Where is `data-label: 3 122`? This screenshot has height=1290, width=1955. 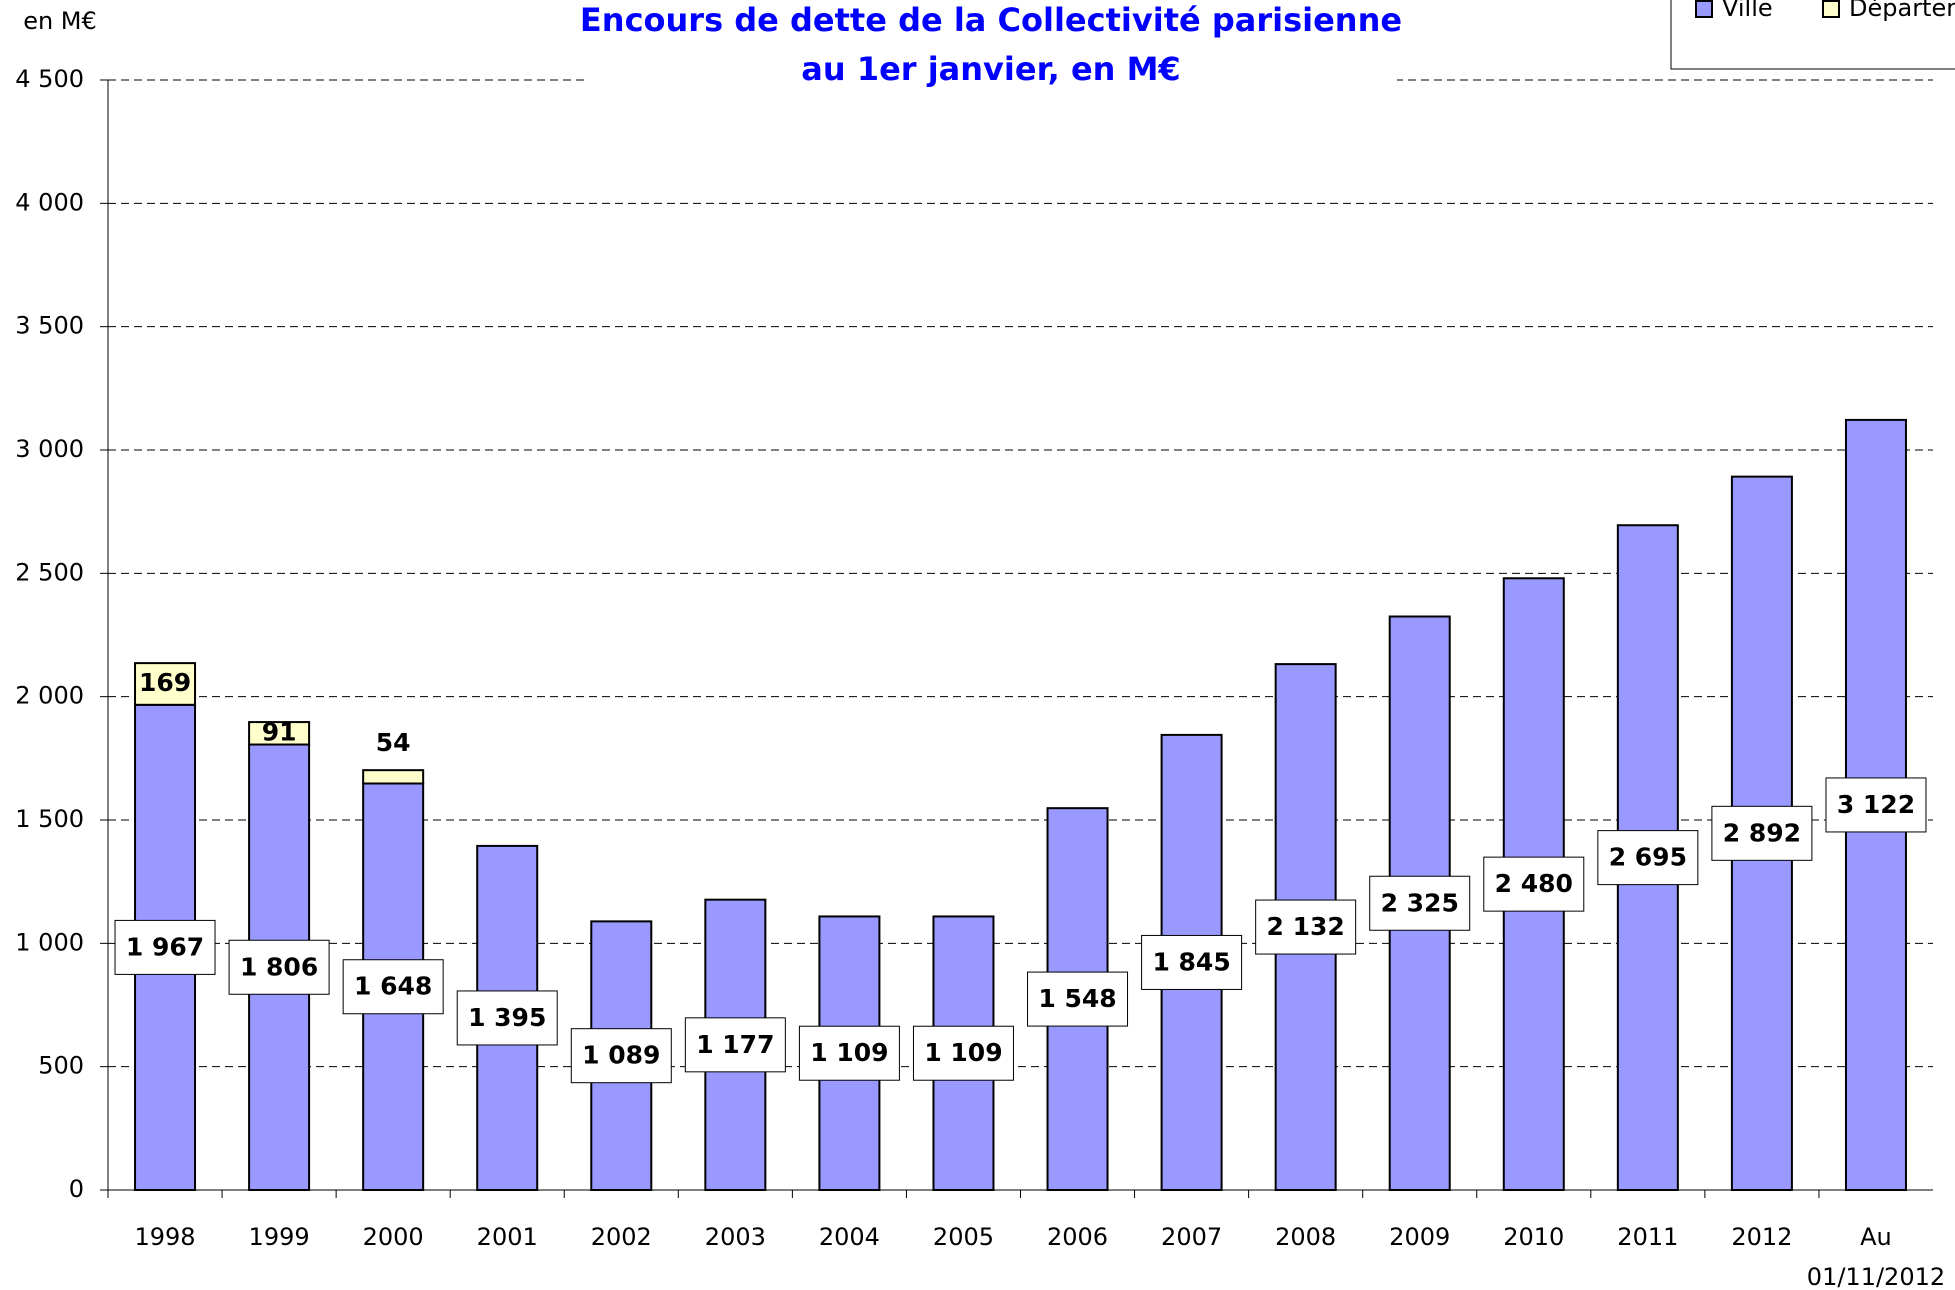 data-label: 3 122 is located at coordinates (1876, 804).